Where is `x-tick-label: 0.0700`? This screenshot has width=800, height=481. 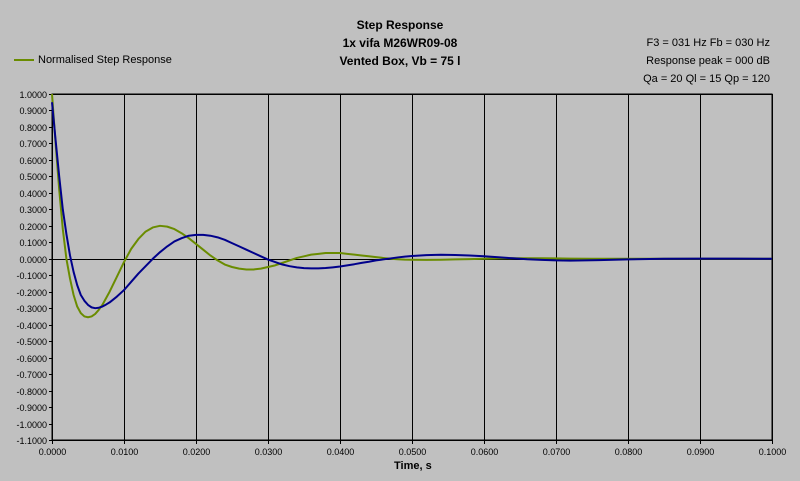
x-tick-label: 0.0700 is located at coordinates (557, 452).